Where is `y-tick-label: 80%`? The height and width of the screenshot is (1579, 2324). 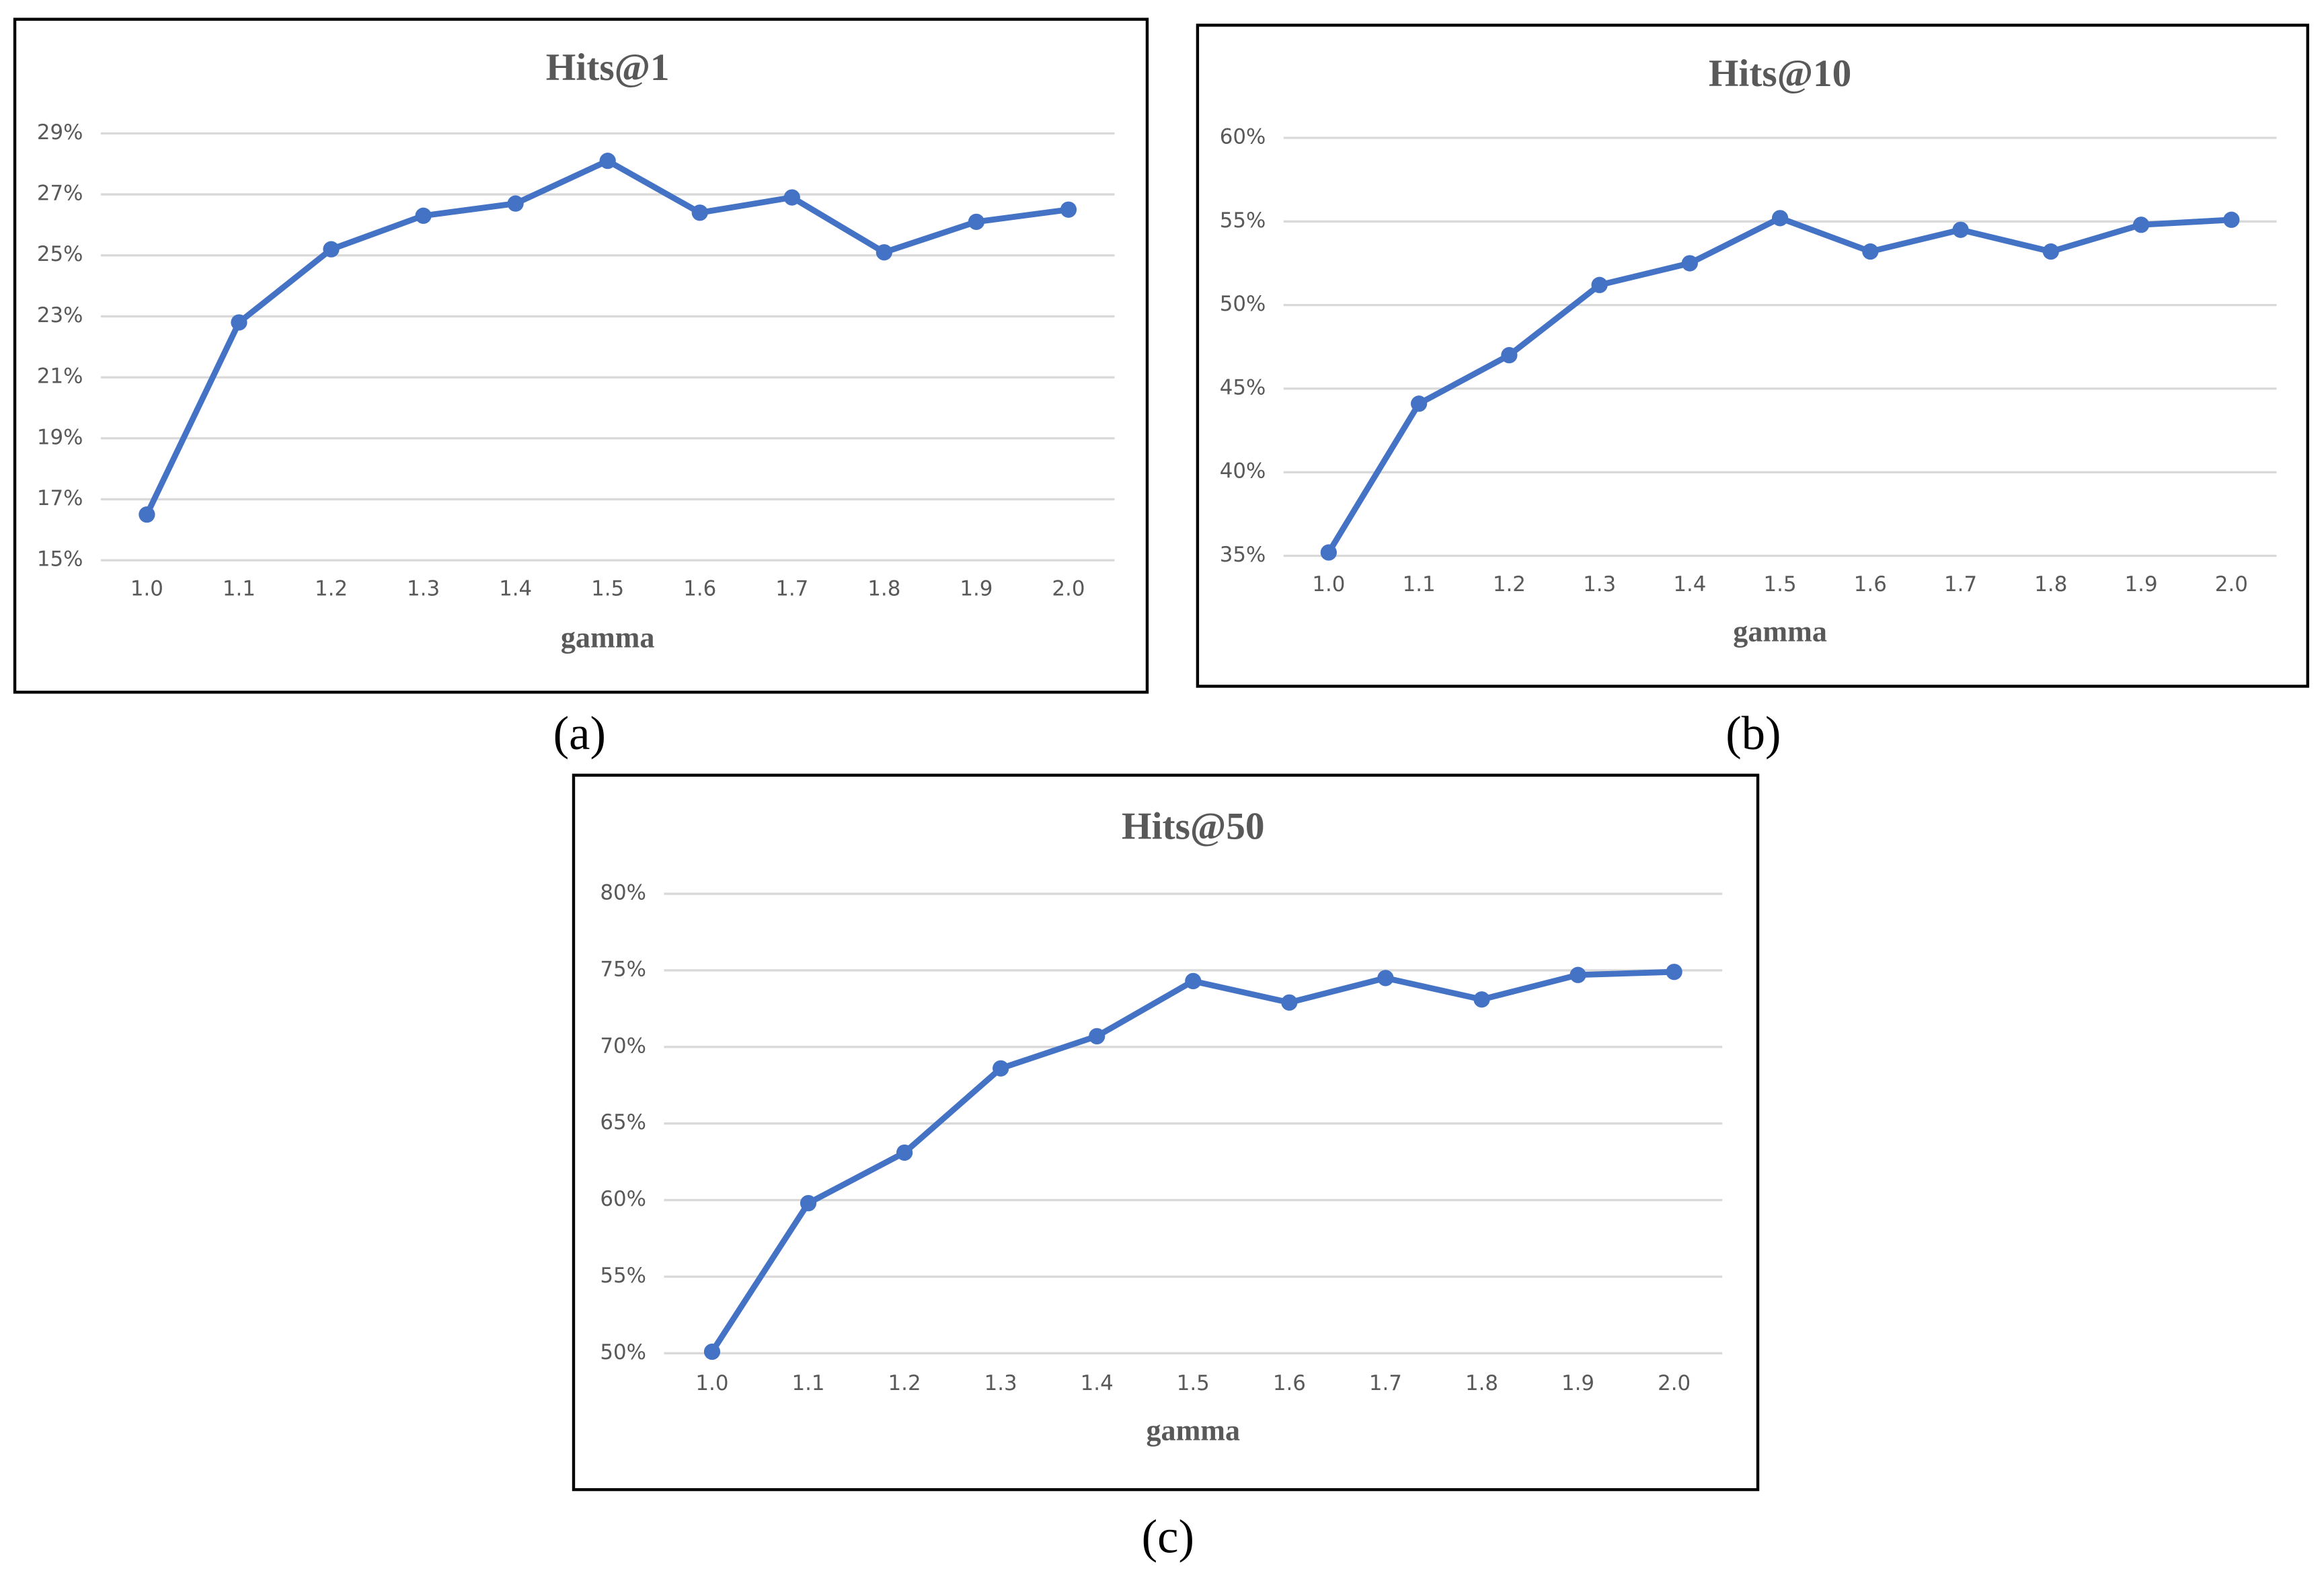
y-tick-label: 80% is located at coordinates (623, 893).